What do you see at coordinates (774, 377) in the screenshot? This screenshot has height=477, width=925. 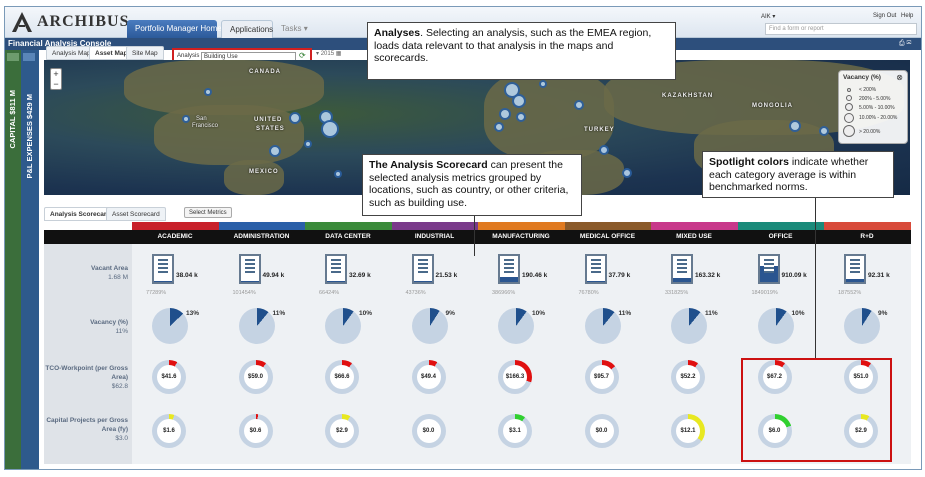 I see `tco-workpoint-donut-chart: $67.2` at bounding box center [774, 377].